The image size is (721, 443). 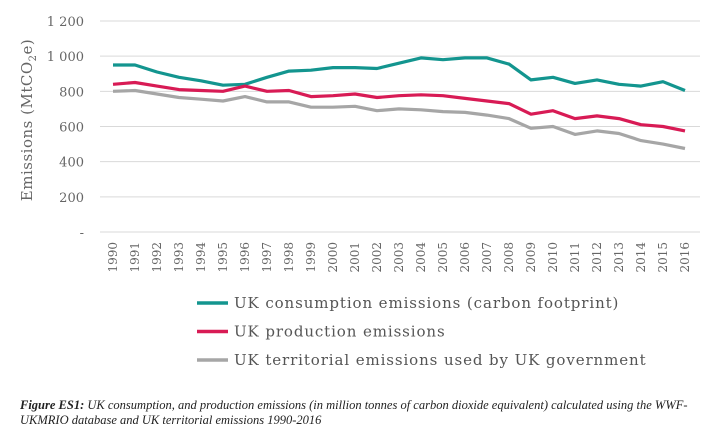 I want to click on x-tick-label: 2000, so click(x=333, y=257).